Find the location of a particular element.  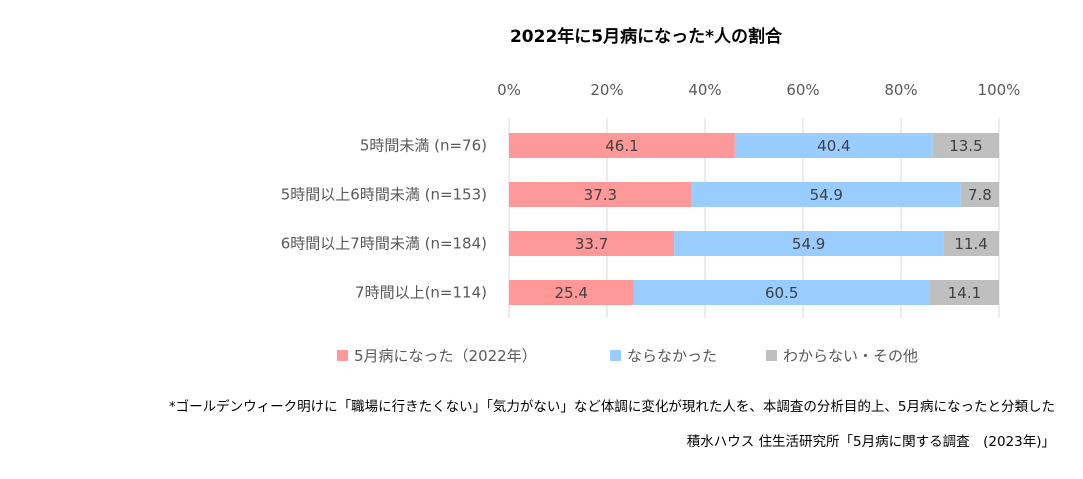

data-label: 14.1 is located at coordinates (964, 293).